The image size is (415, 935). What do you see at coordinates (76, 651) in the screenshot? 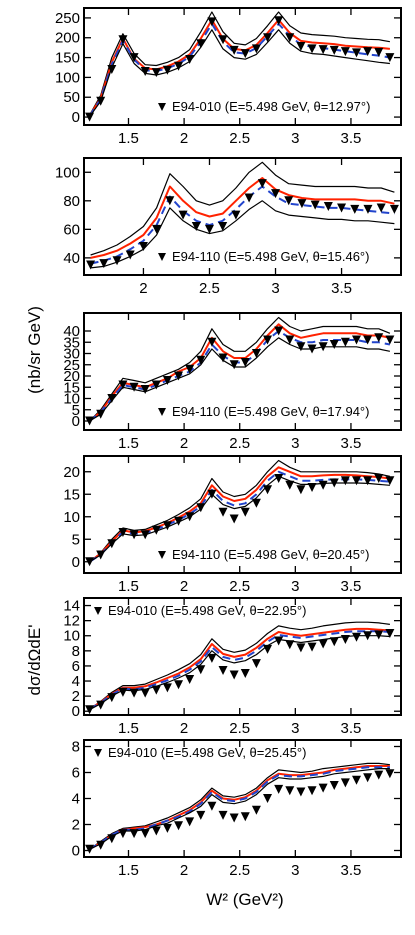
I see `y-tick-label: 8` at bounding box center [76, 651].